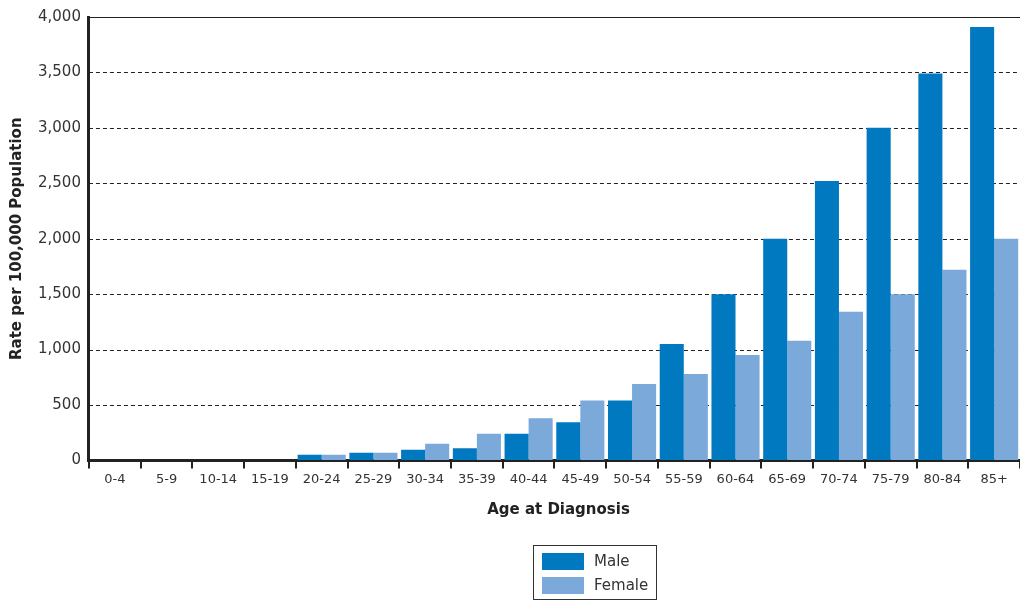 This screenshot has height=602, width=1020. Describe the element at coordinates (580, 478) in the screenshot. I see `x-tick-label: 45-49` at that location.